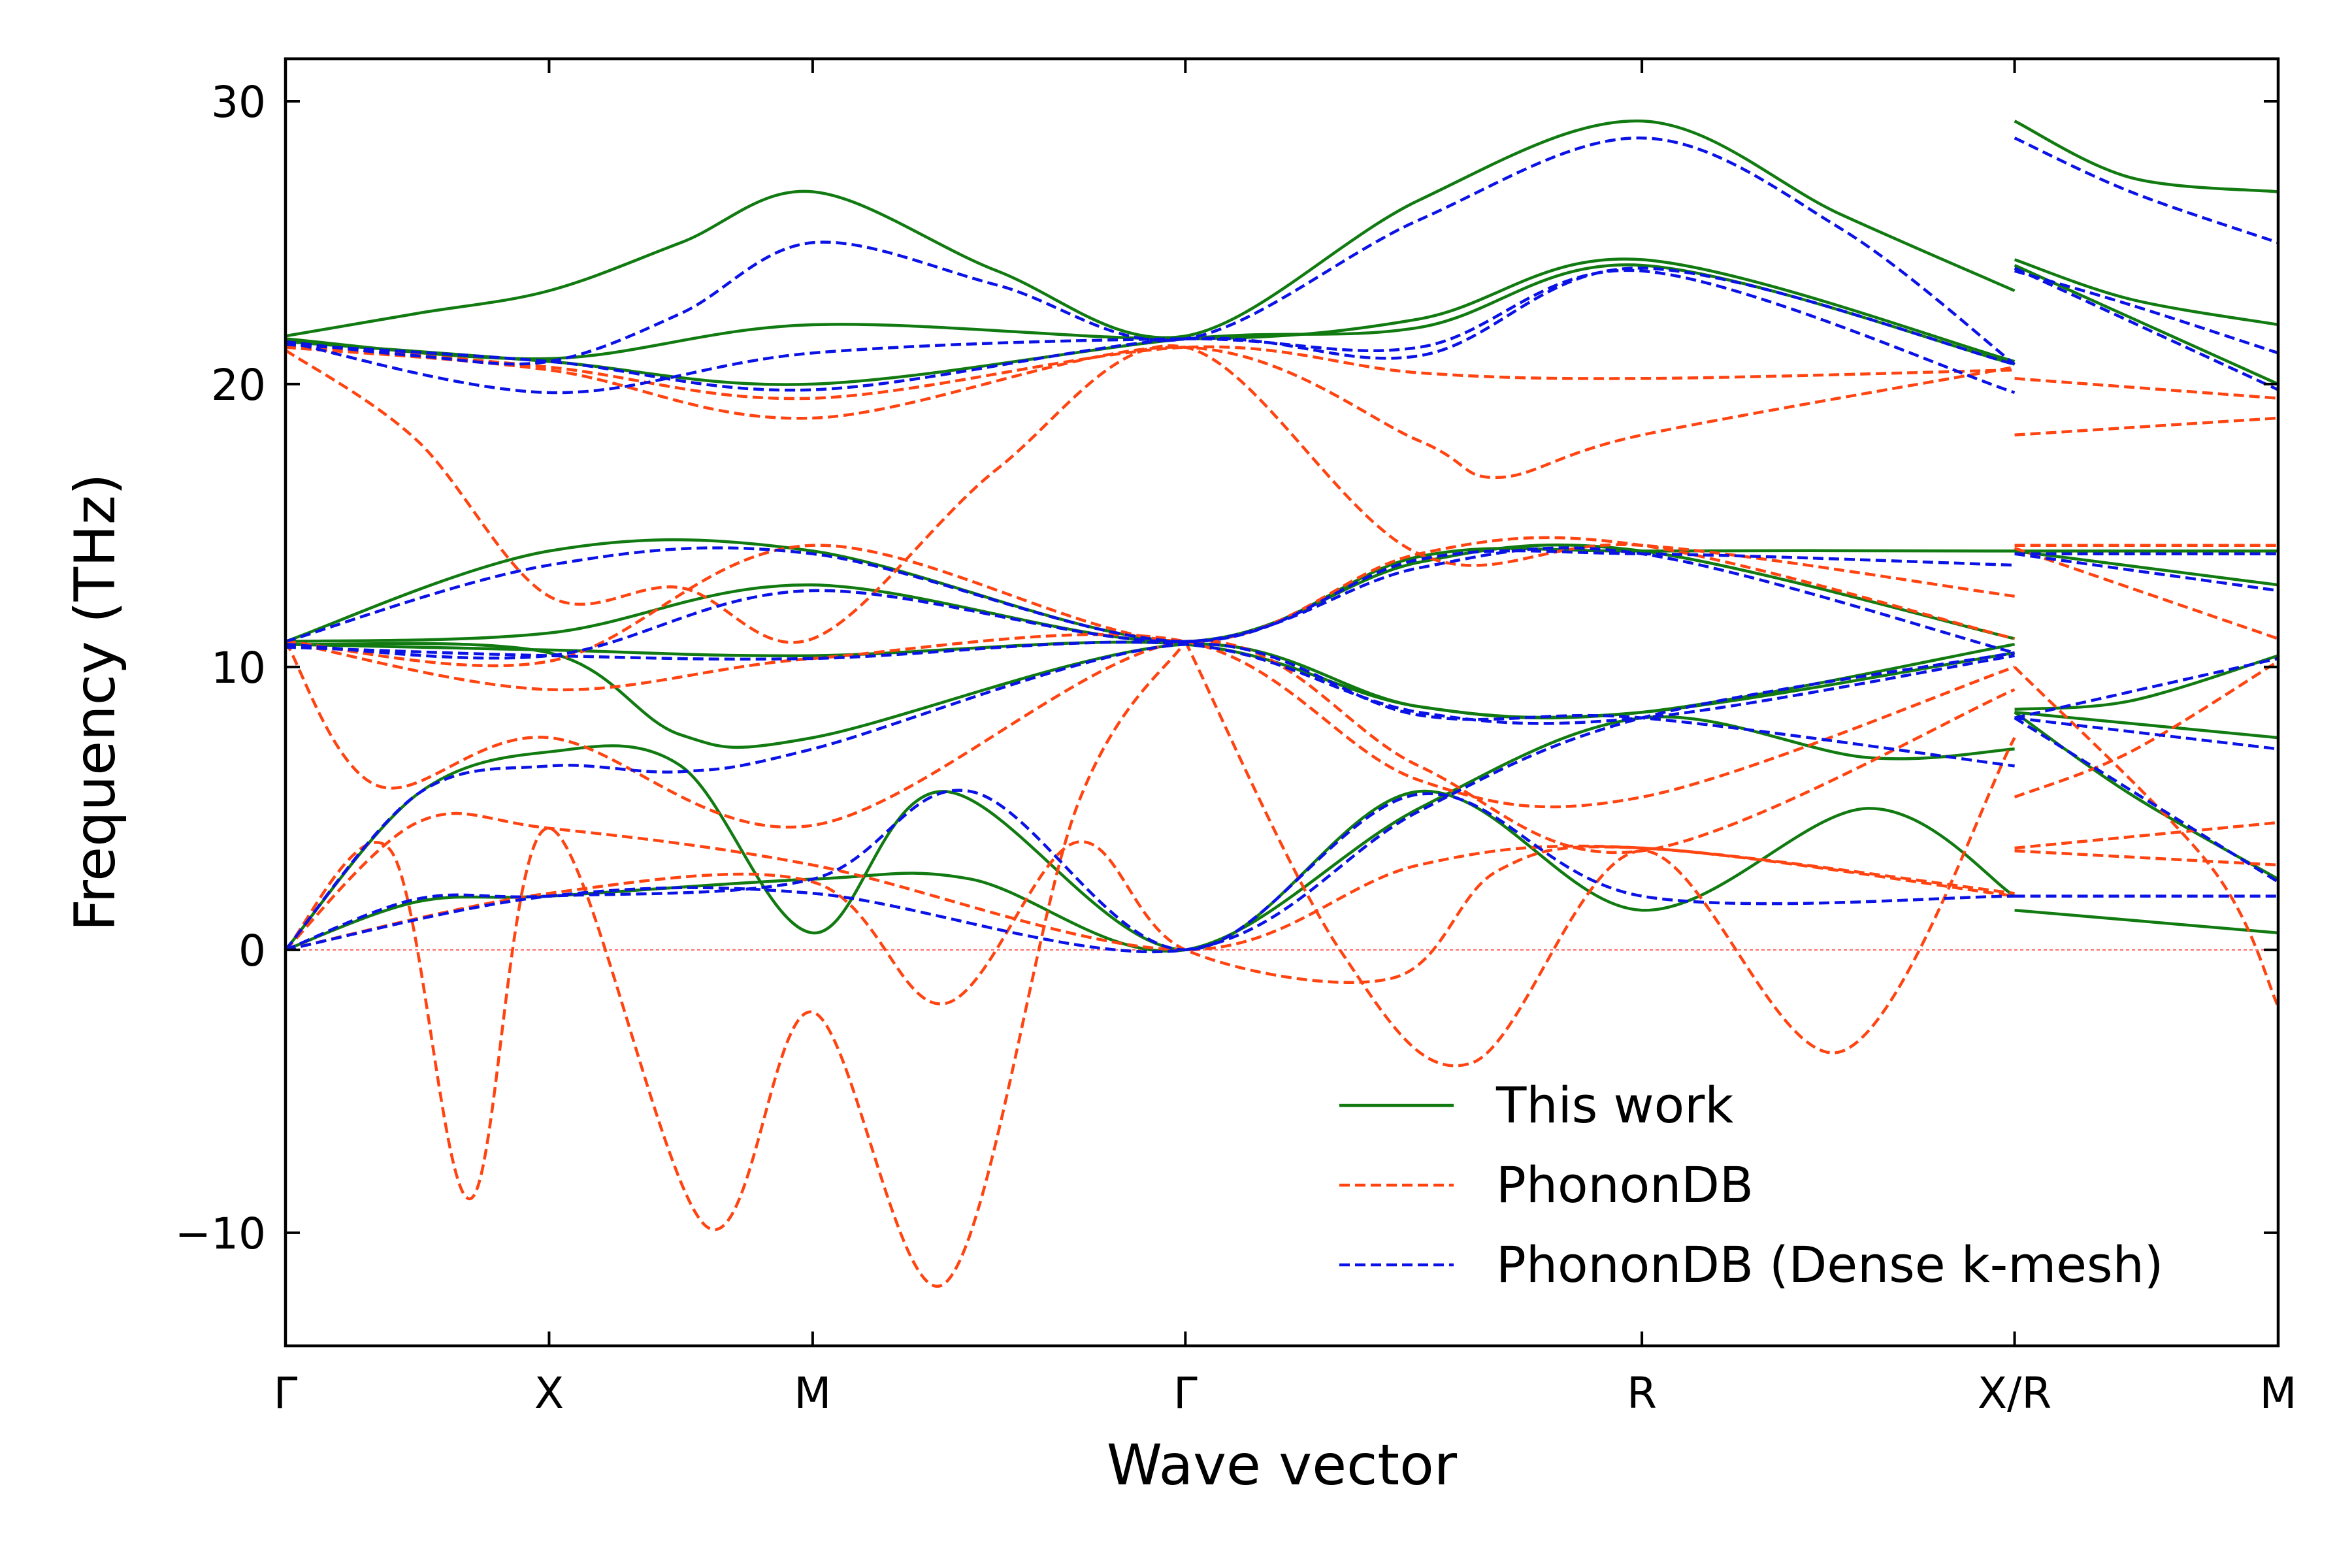 Image resolution: width=2352 pixels, height=1568 pixels. I want to click on x-tick-label: X, so click(549, 1393).